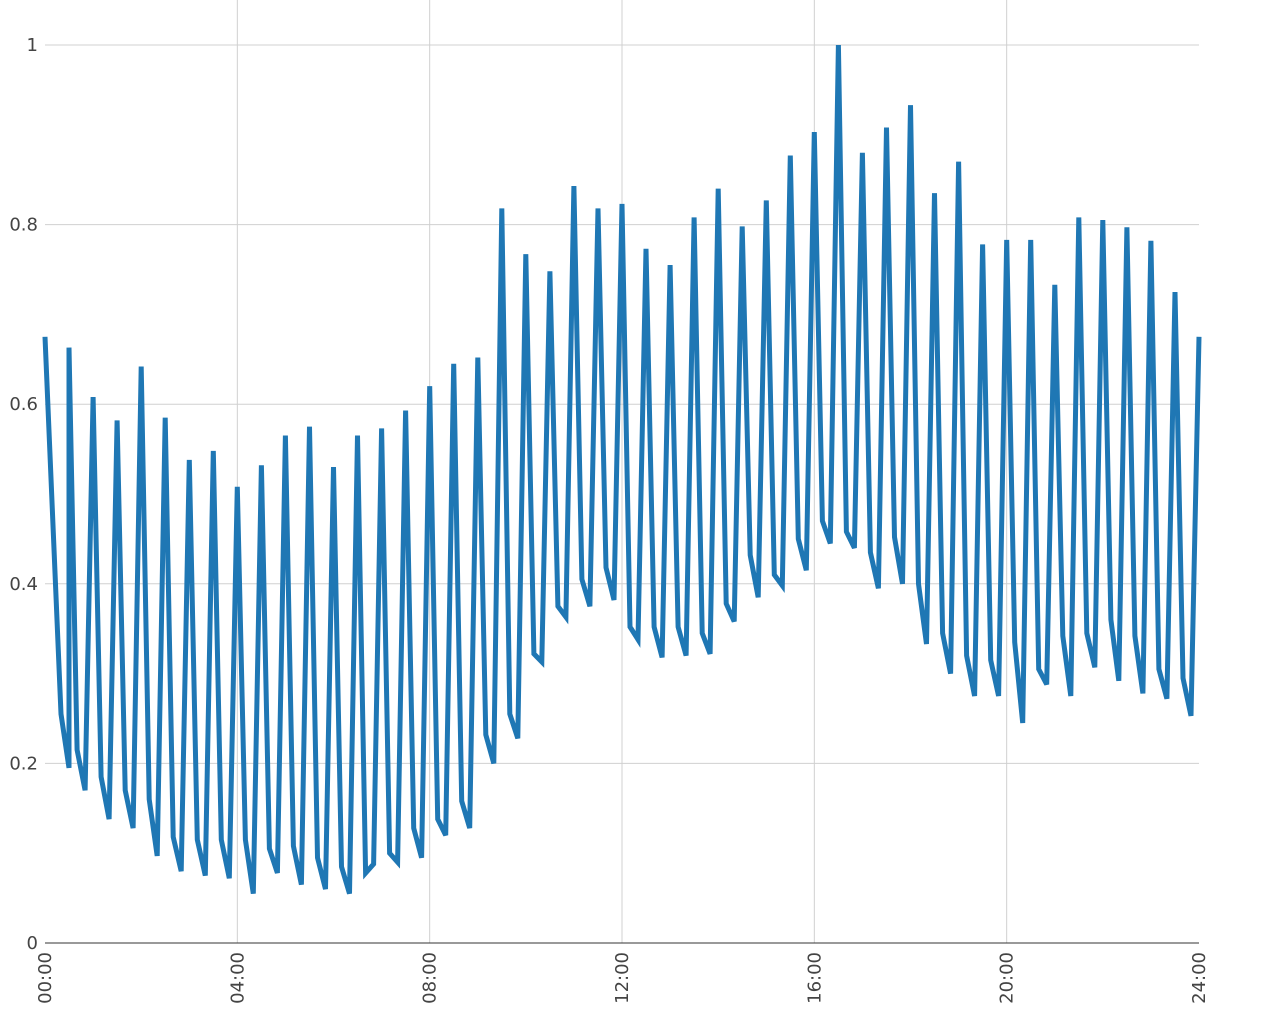 The image size is (1280, 1024). Describe the element at coordinates (237, 978) in the screenshot. I see `x-tick-label: 04:00` at that location.